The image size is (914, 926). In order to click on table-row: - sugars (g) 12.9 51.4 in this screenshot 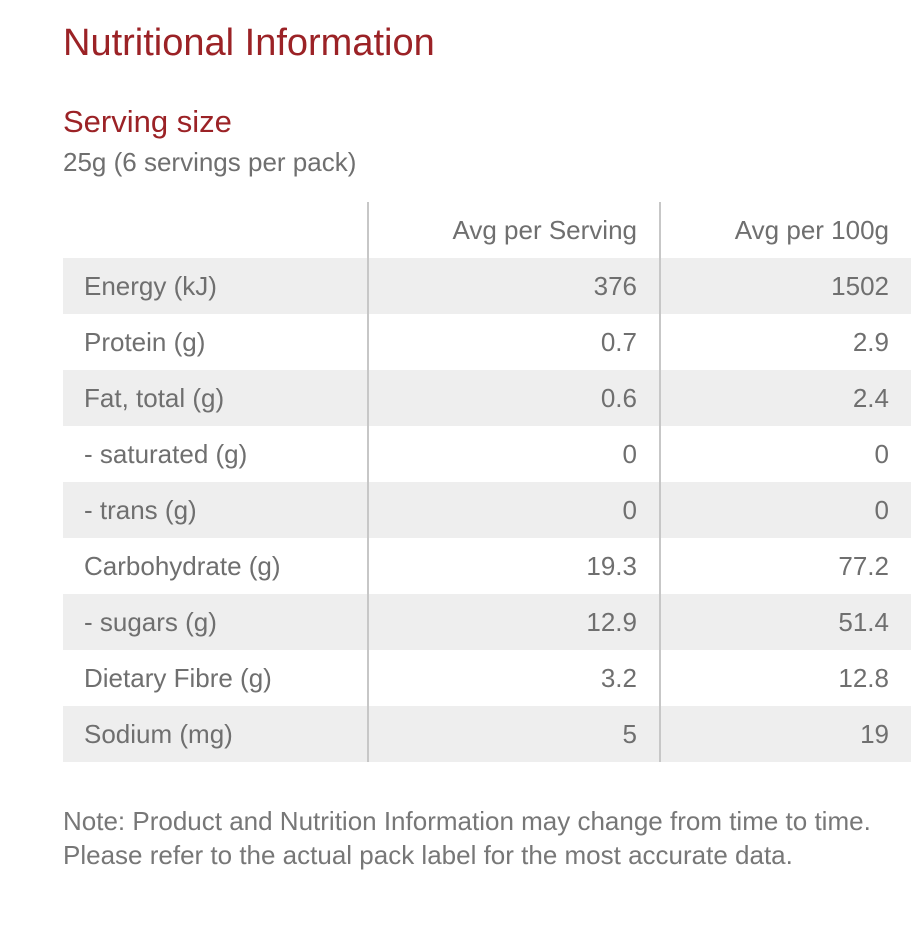, I will do `click(487, 622)`.